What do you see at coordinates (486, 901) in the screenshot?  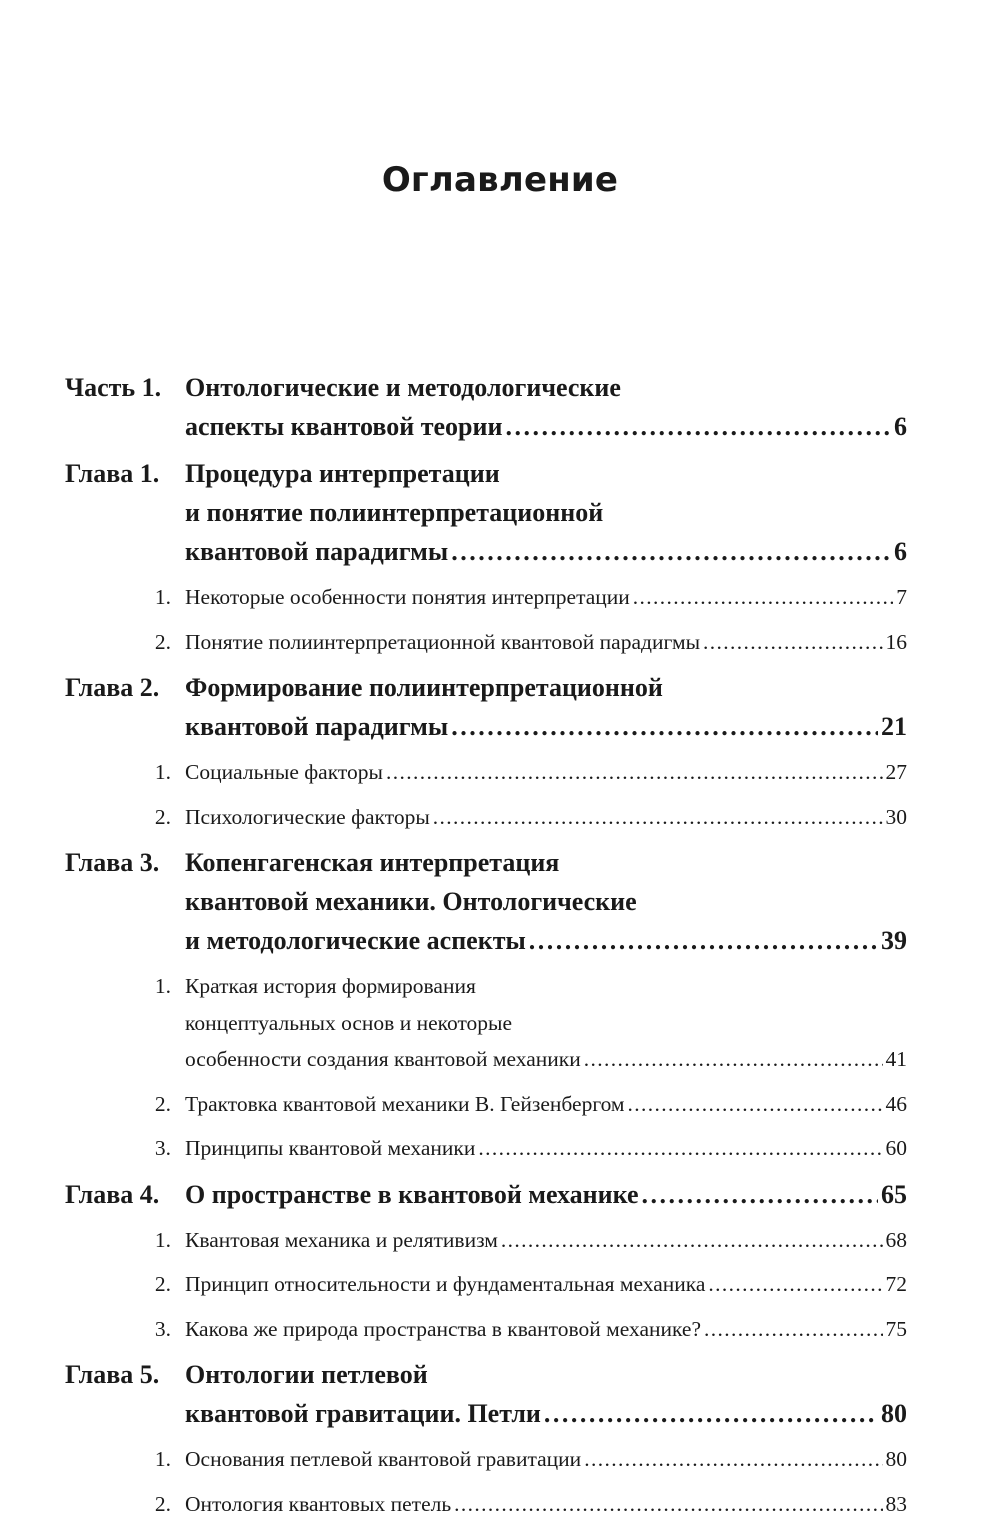 I see `toc-line: квантовой механики. Онтологические` at bounding box center [486, 901].